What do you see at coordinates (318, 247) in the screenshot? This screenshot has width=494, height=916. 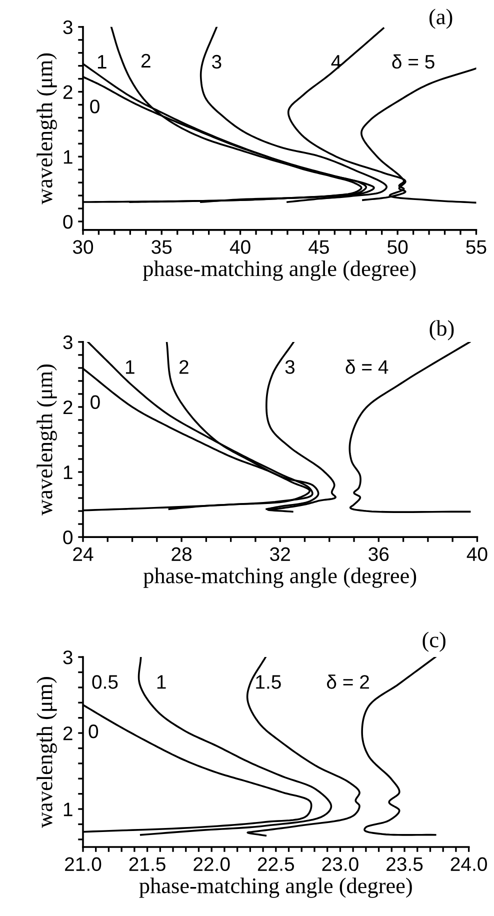 I see `x-tick-label: 45` at bounding box center [318, 247].